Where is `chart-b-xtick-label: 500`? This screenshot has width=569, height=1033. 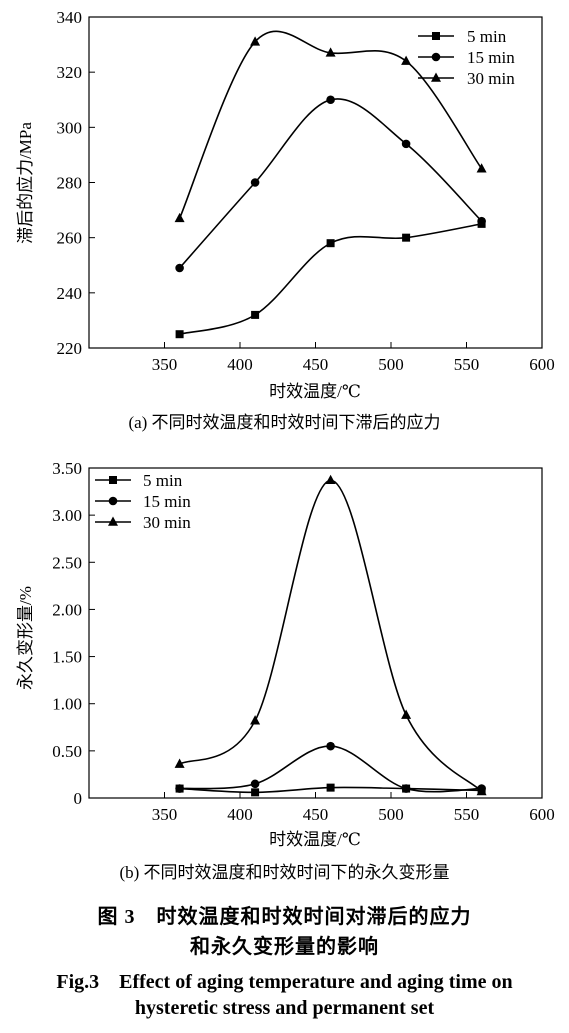
chart-b-xtick-label: 500 is located at coordinates (391, 814).